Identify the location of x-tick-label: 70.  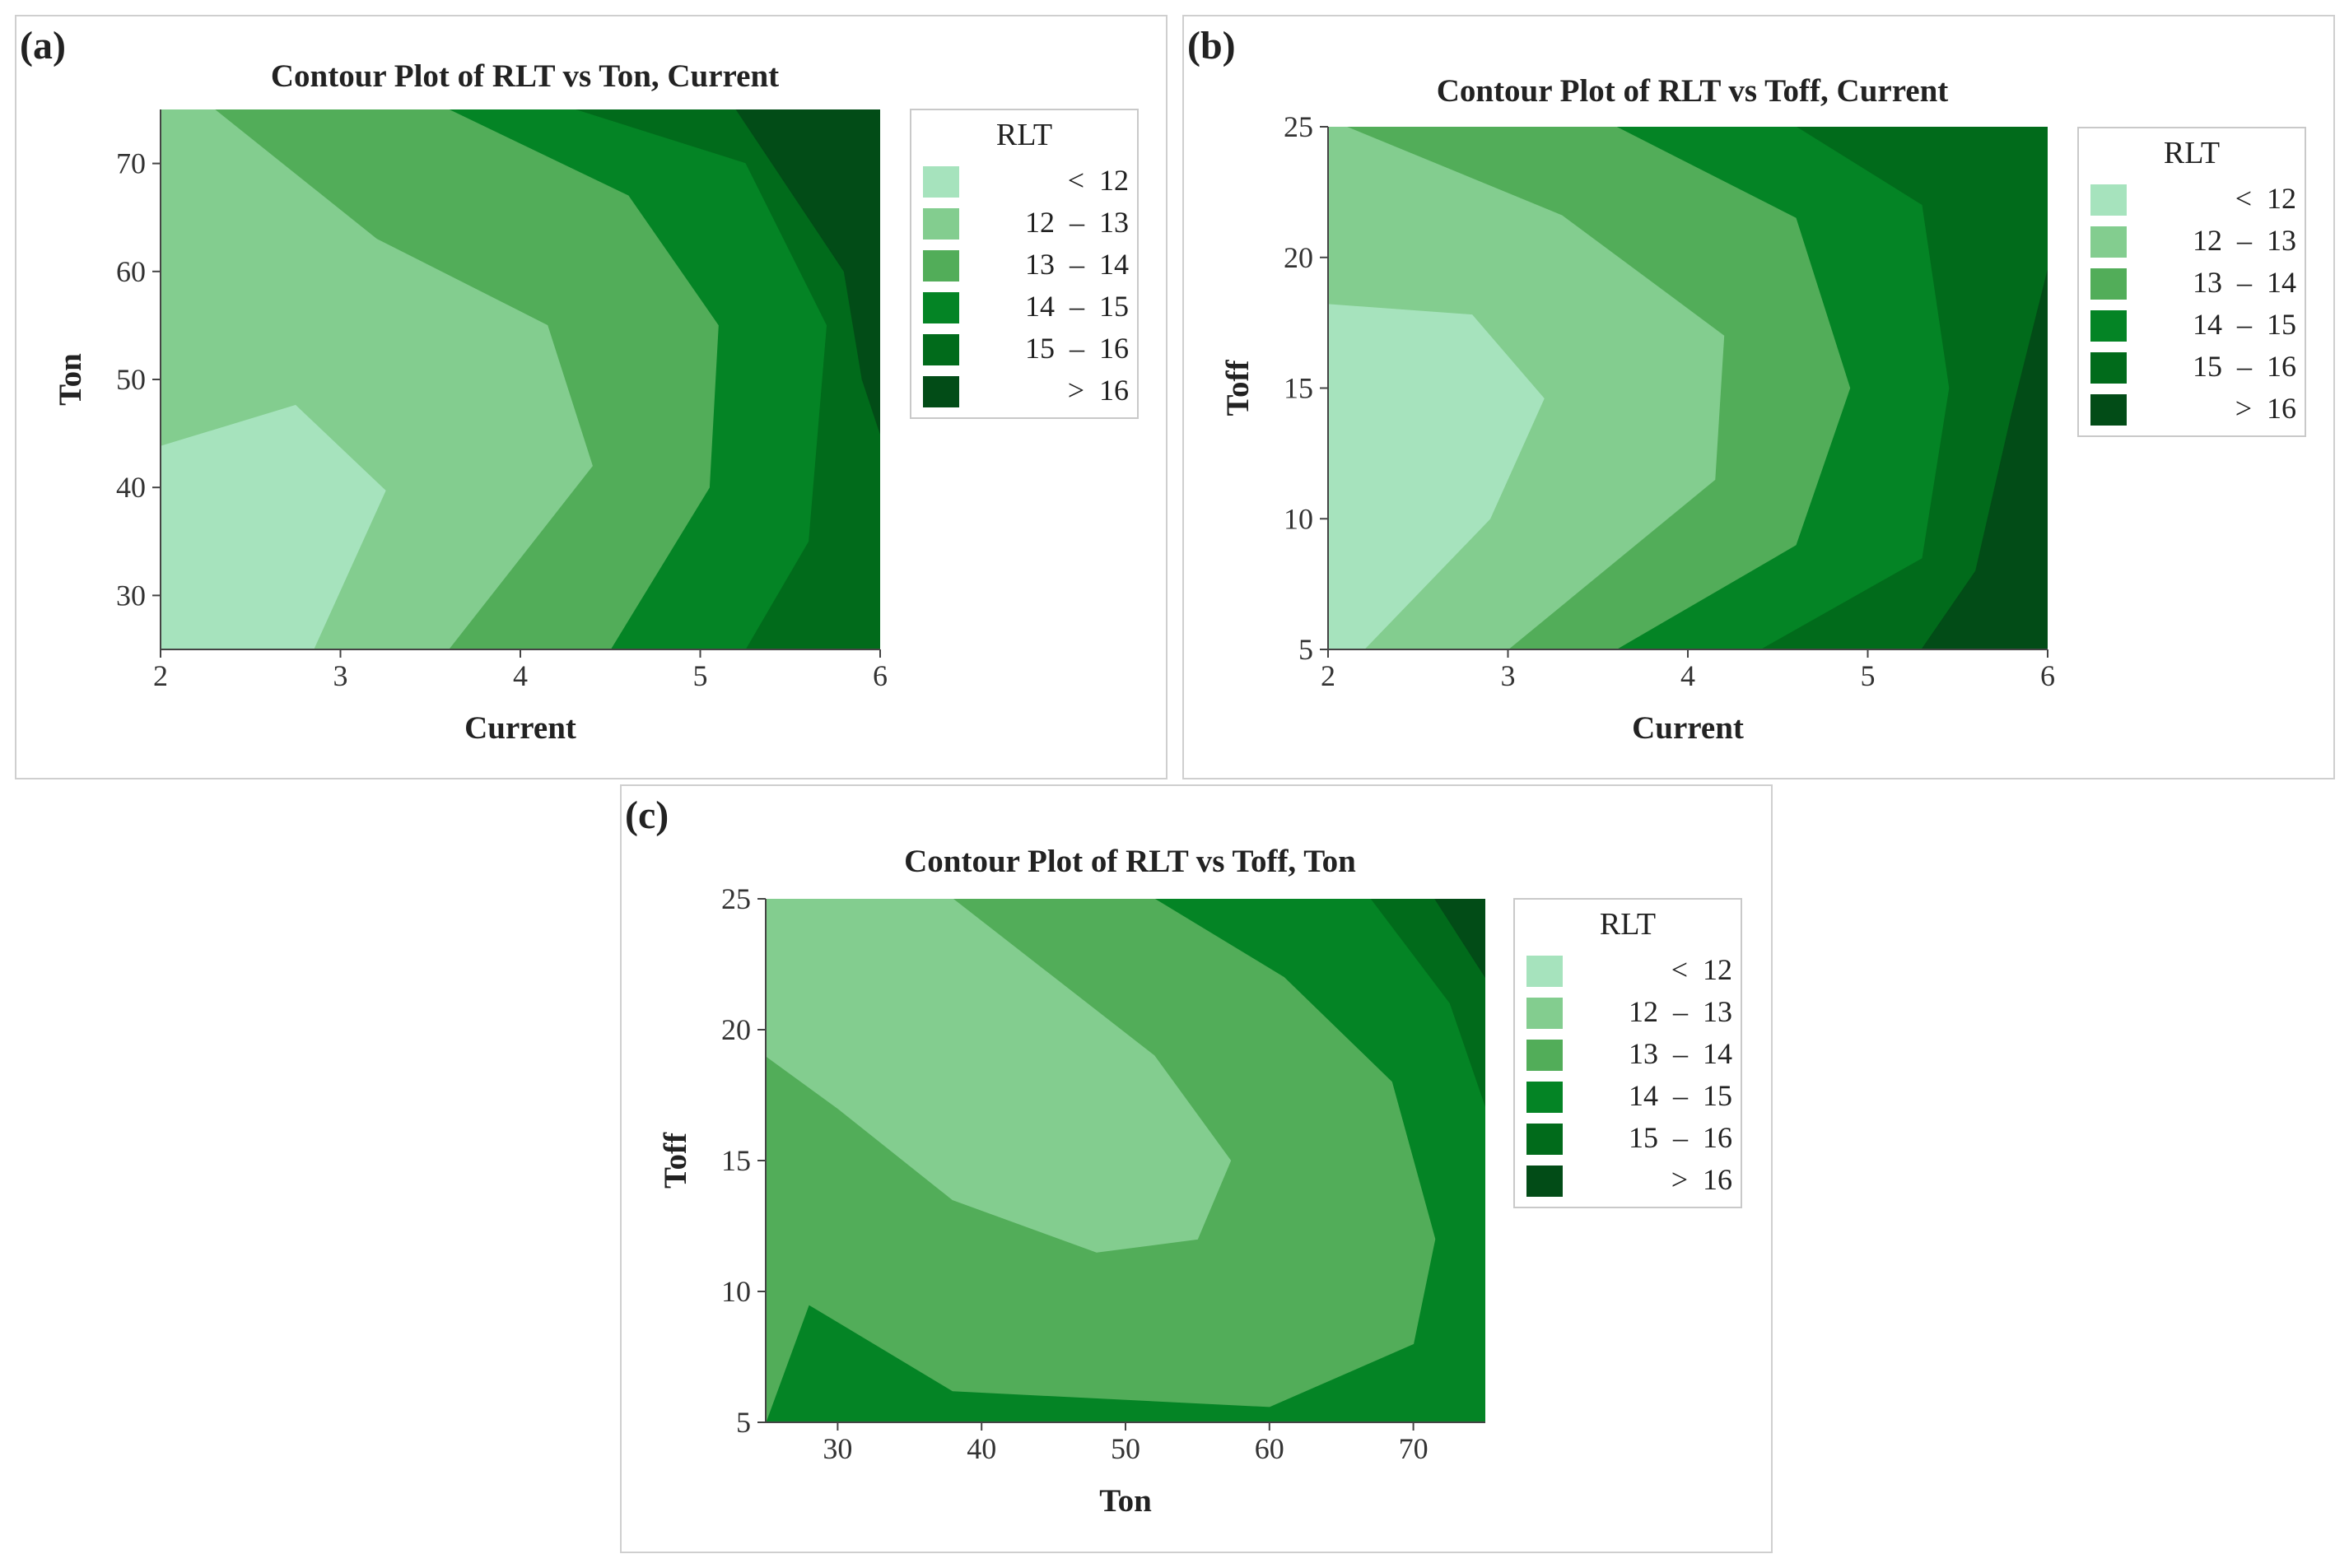
(1414, 1448).